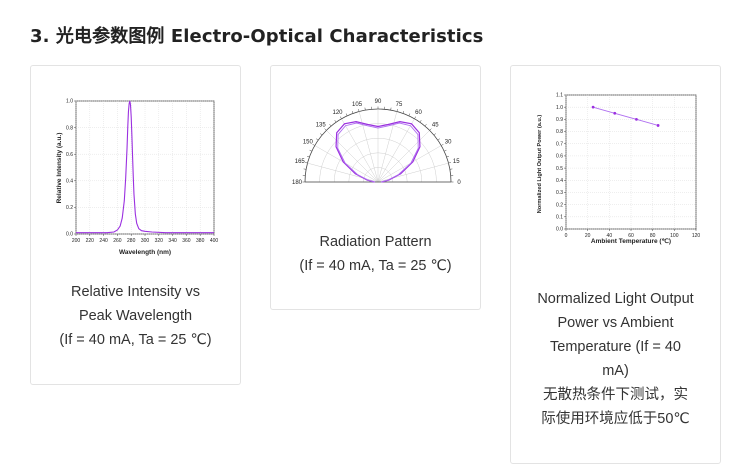 The image size is (750, 470). I want to click on y-tick-label: 0.8, so click(559, 132).